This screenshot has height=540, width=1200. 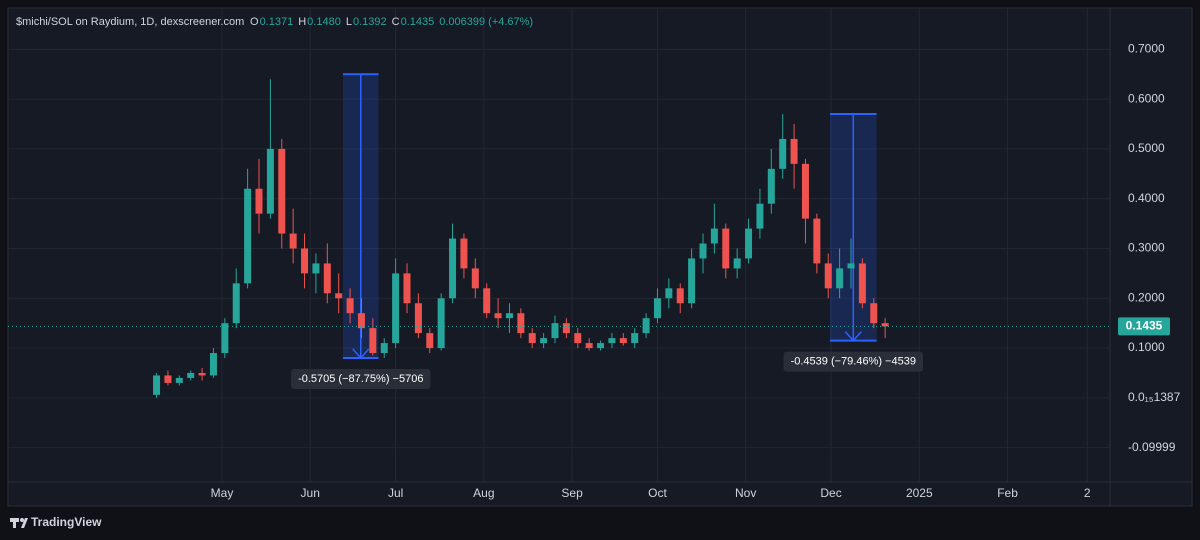 I want to click on measure-label: -0.4539 (−79.46%) −4539, so click(x=853, y=361).